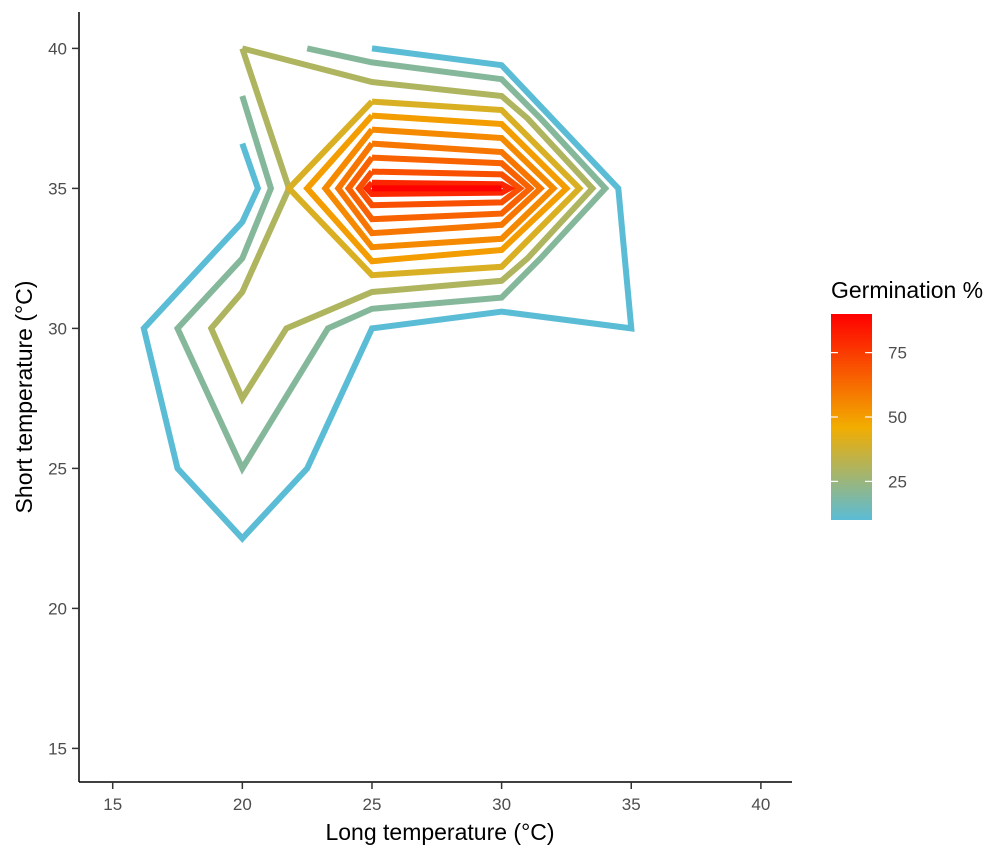  I want to click on legend-title: Germination %, so click(907, 290).